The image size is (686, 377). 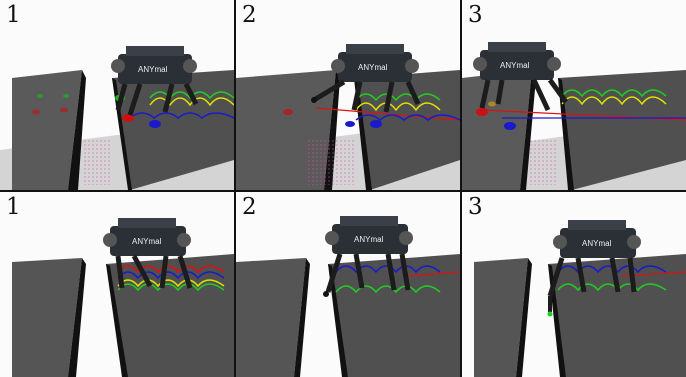 What do you see at coordinates (343, 191) in the screenshot?
I see `divider-horizontal` at bounding box center [343, 191].